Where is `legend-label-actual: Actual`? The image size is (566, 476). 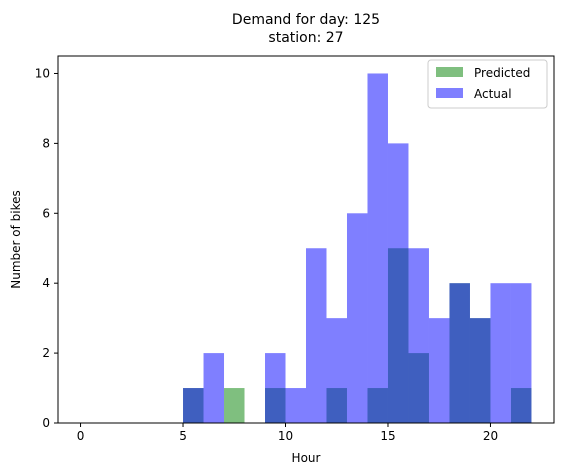
legend-label-actual: Actual is located at coordinates (493, 94).